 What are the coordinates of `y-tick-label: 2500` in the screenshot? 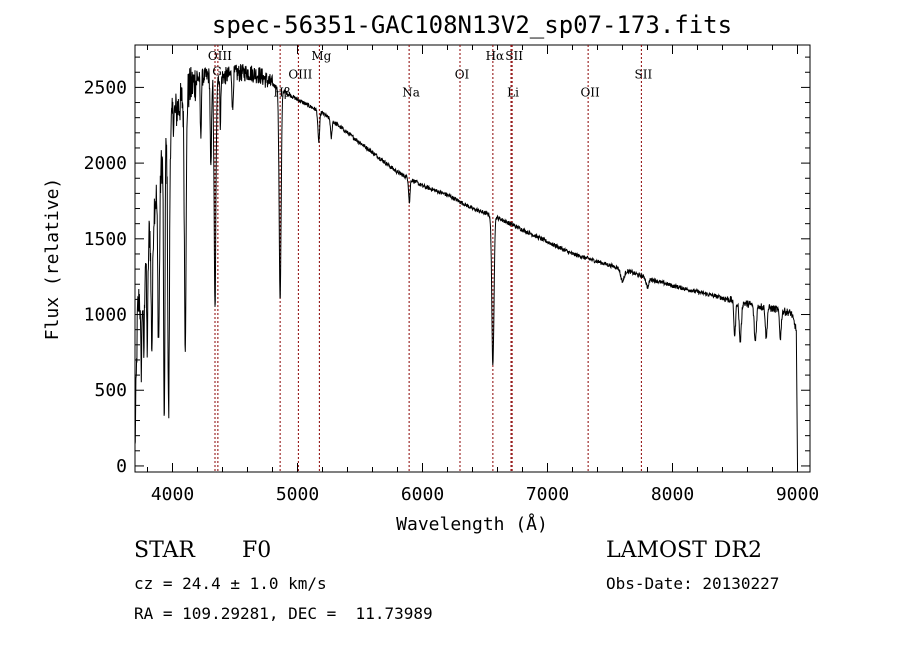 It's located at (105, 87).